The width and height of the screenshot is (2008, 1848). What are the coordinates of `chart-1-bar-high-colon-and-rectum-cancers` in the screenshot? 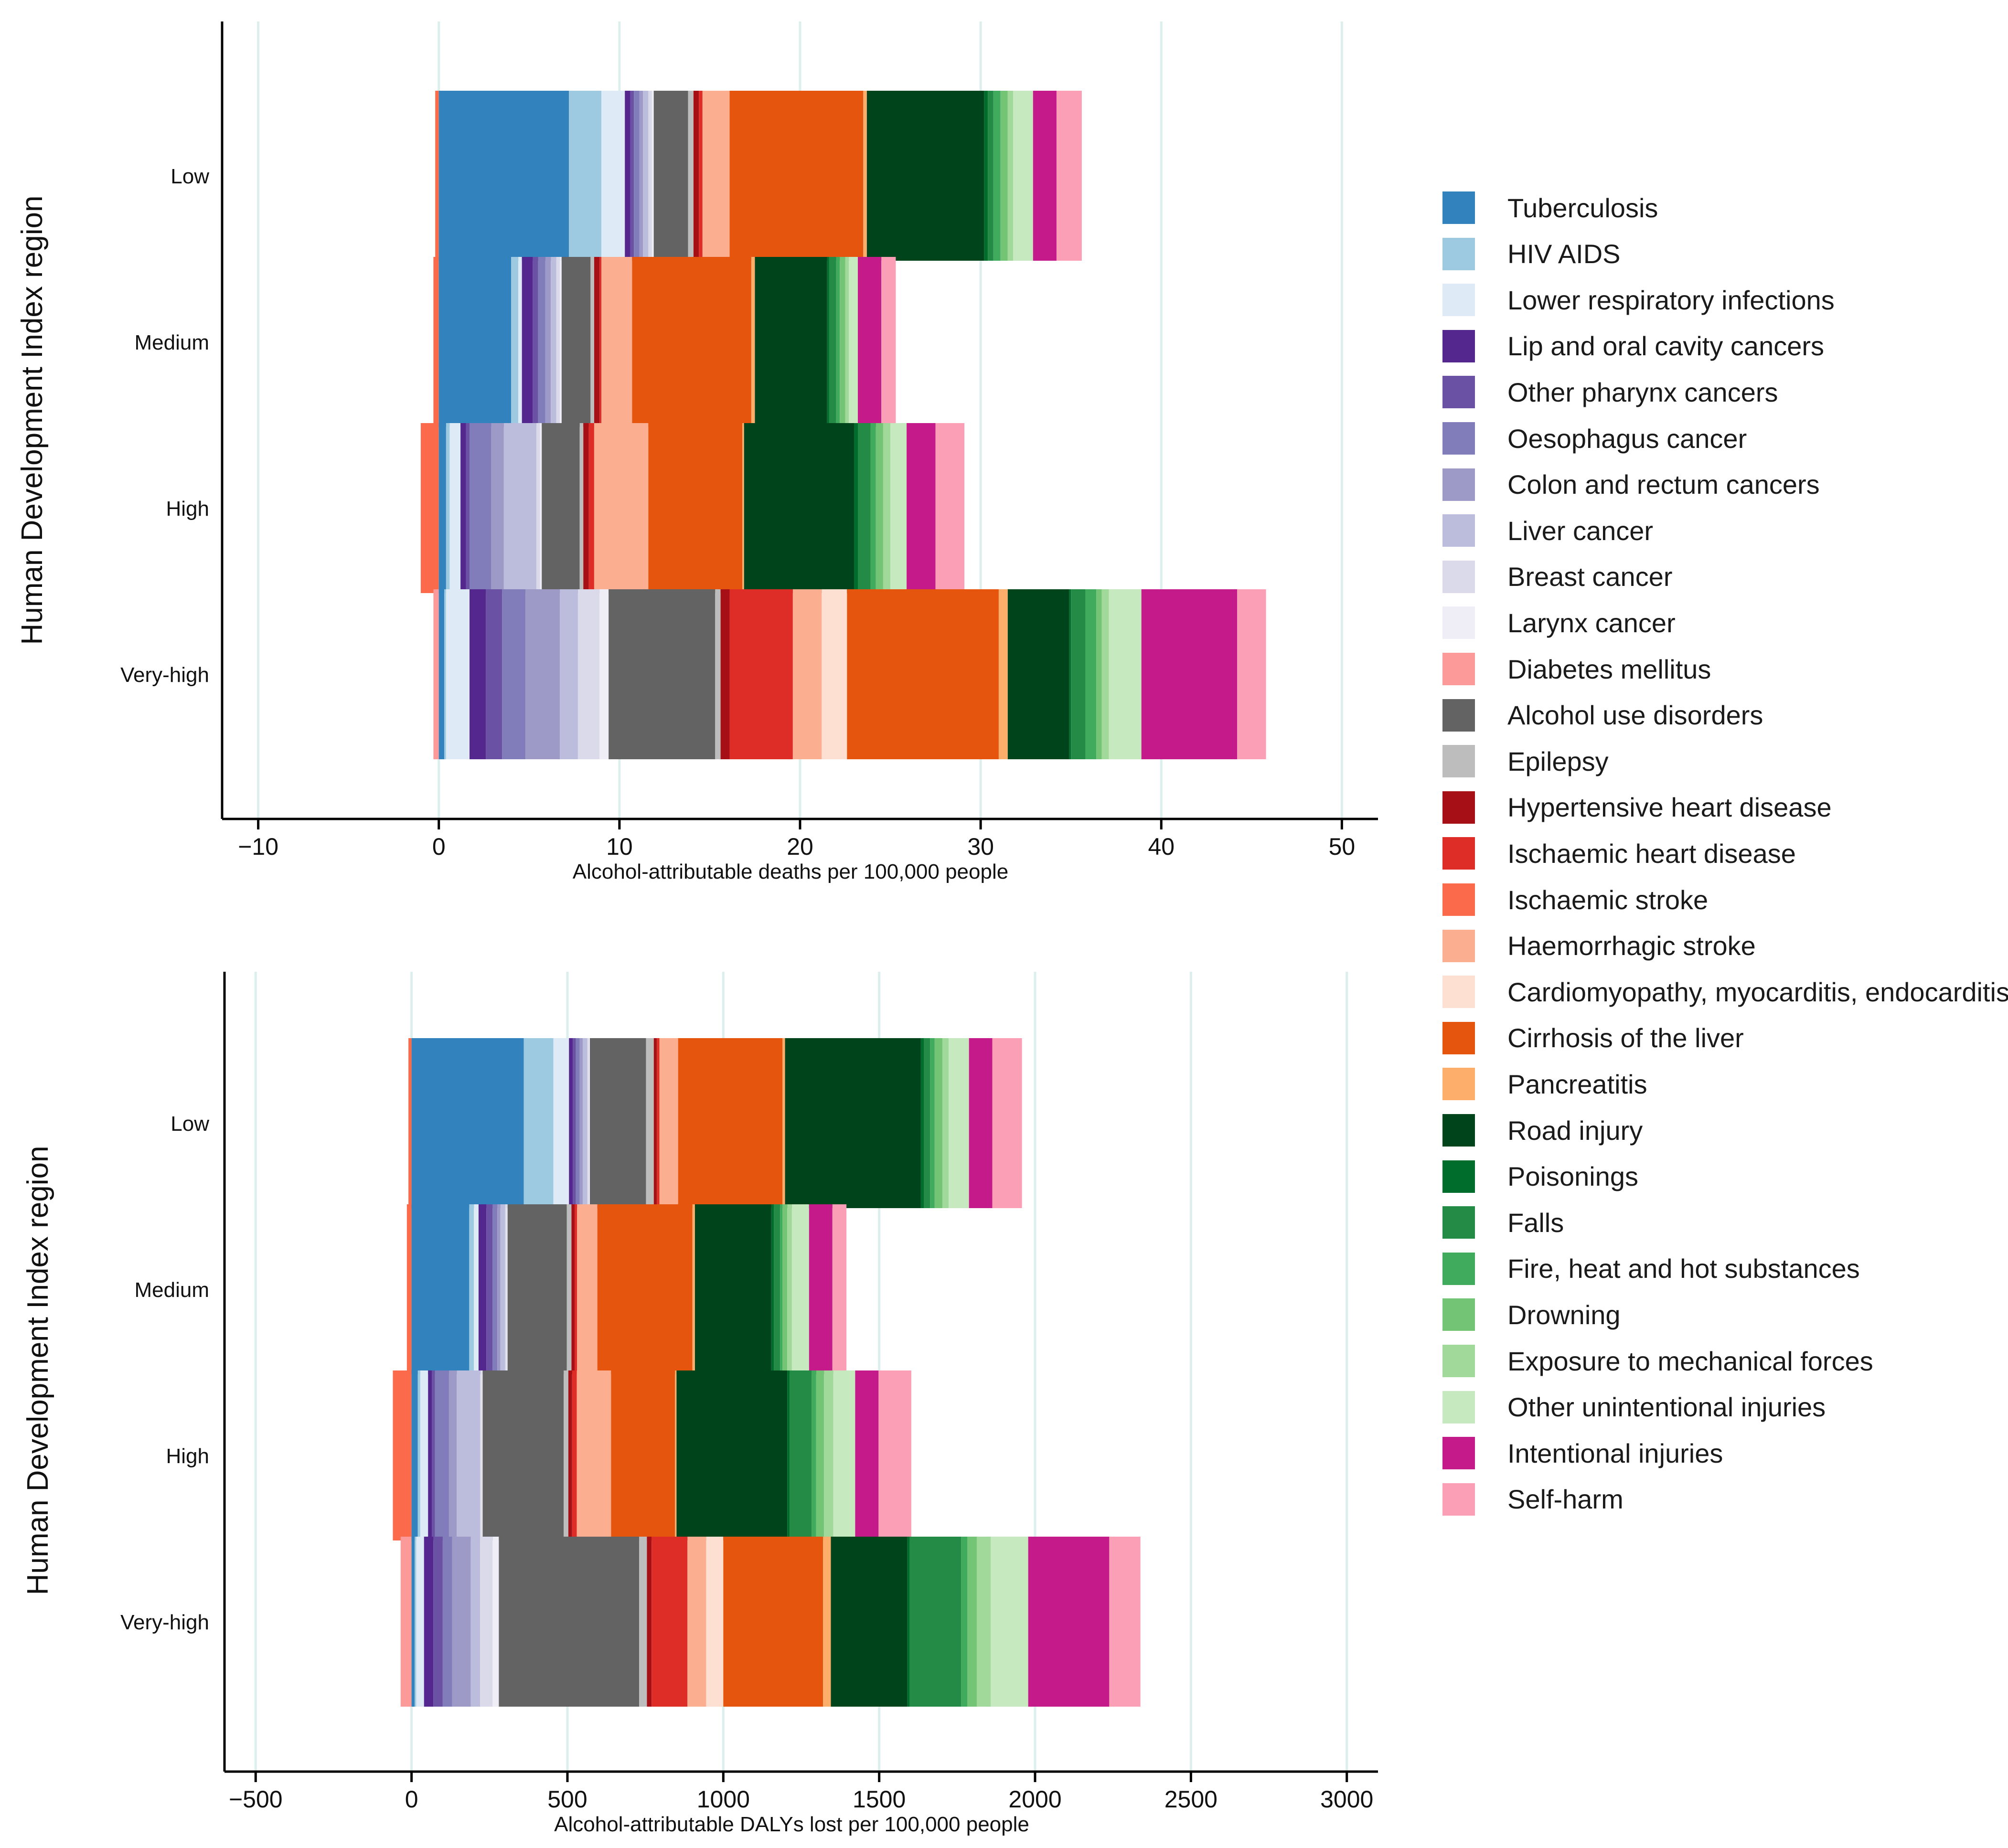 It's located at (497, 508).